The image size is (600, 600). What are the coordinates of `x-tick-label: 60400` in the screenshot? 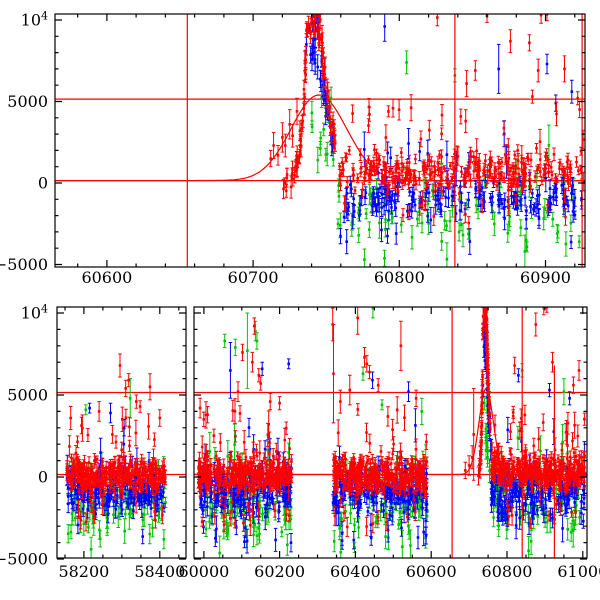 It's located at (355, 571).